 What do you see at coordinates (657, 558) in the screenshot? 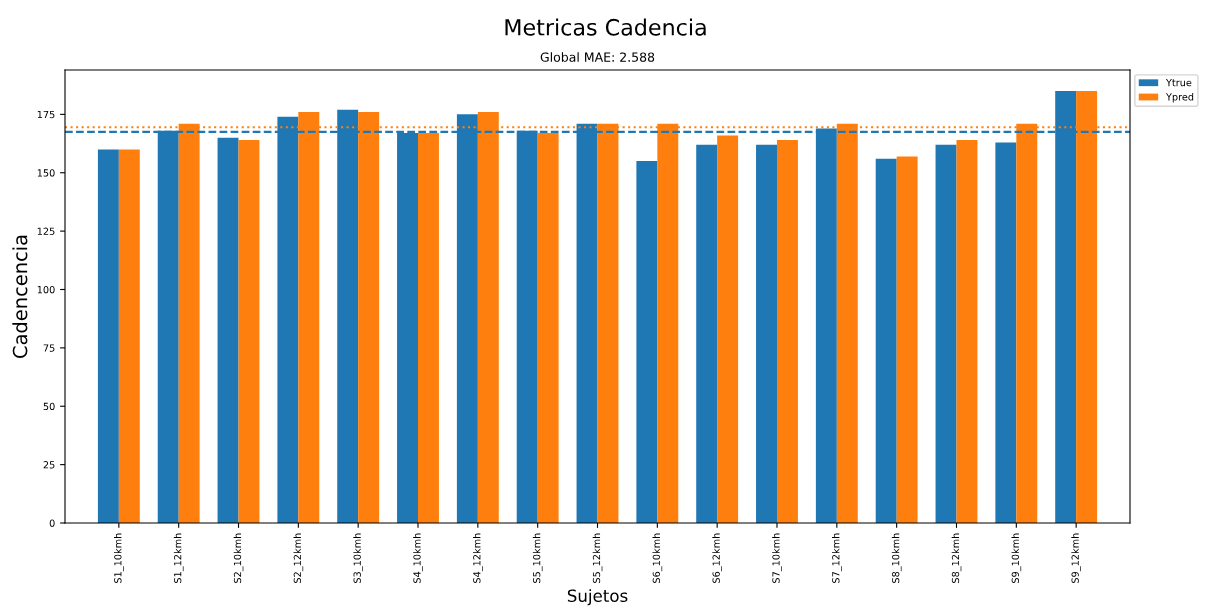
I see `x-tick-label: S6_10kmh` at bounding box center [657, 558].